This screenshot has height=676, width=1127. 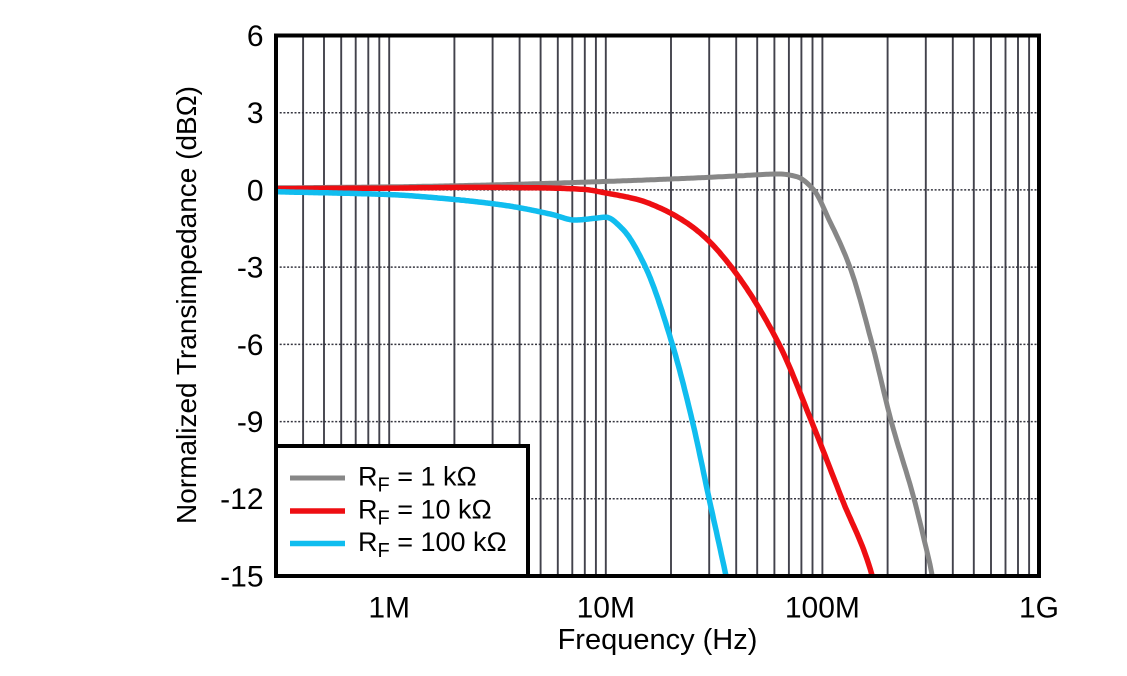 I want to click on svg-text: 6, so click(x=255, y=36).